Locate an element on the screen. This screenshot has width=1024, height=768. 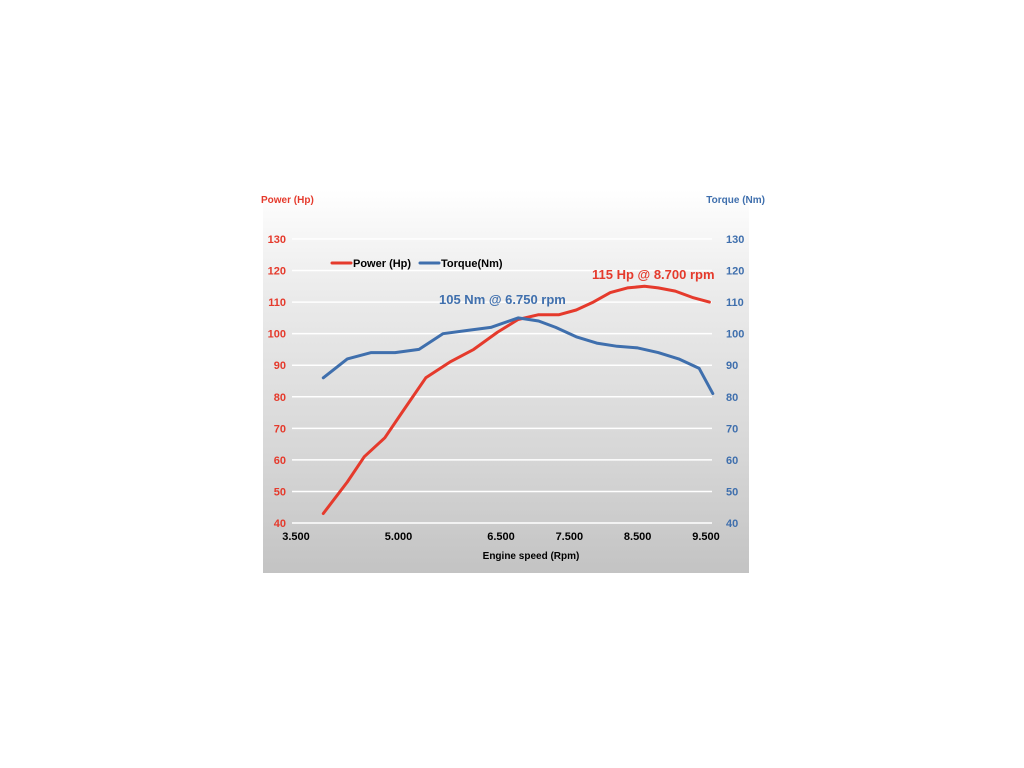
left-y-tick-label: 90 is located at coordinates (280, 366).